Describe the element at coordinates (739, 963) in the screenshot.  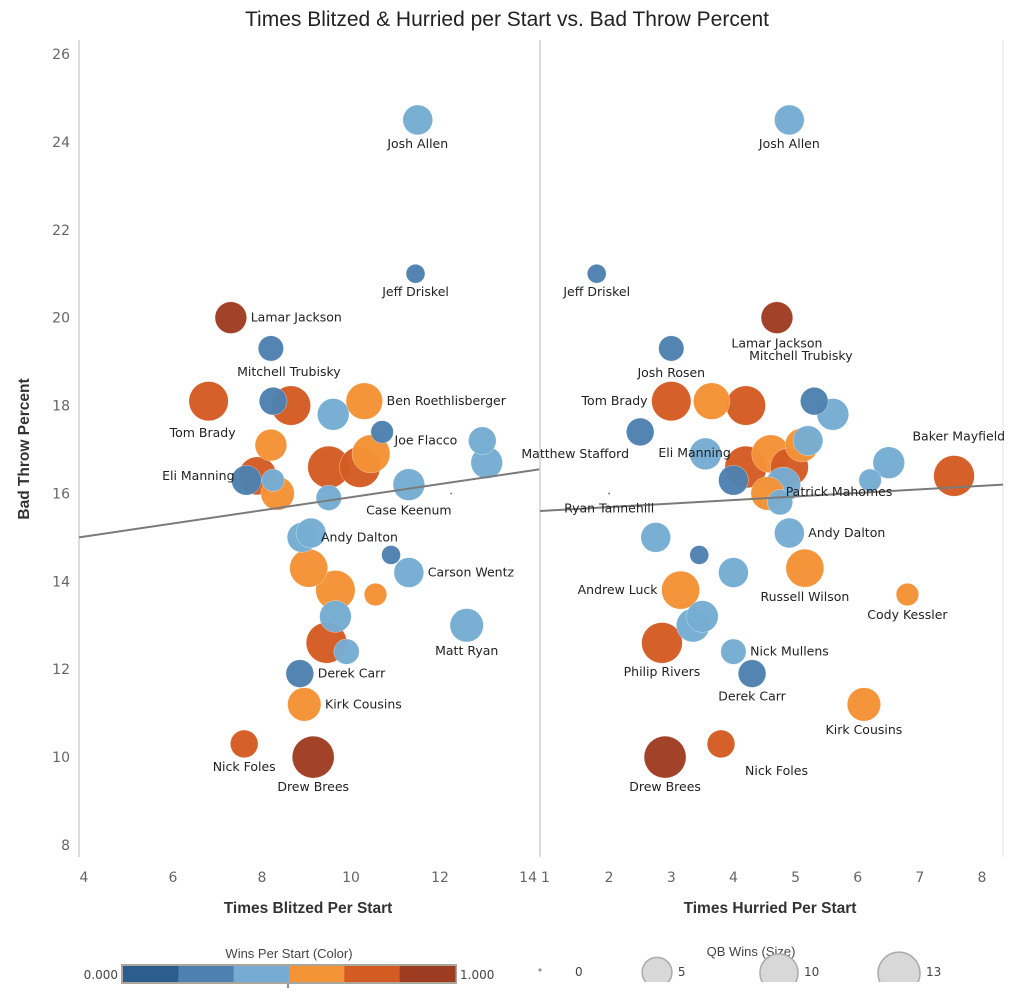
I see `size-legend: QB Wins (Size) 0 5 10 13` at that location.